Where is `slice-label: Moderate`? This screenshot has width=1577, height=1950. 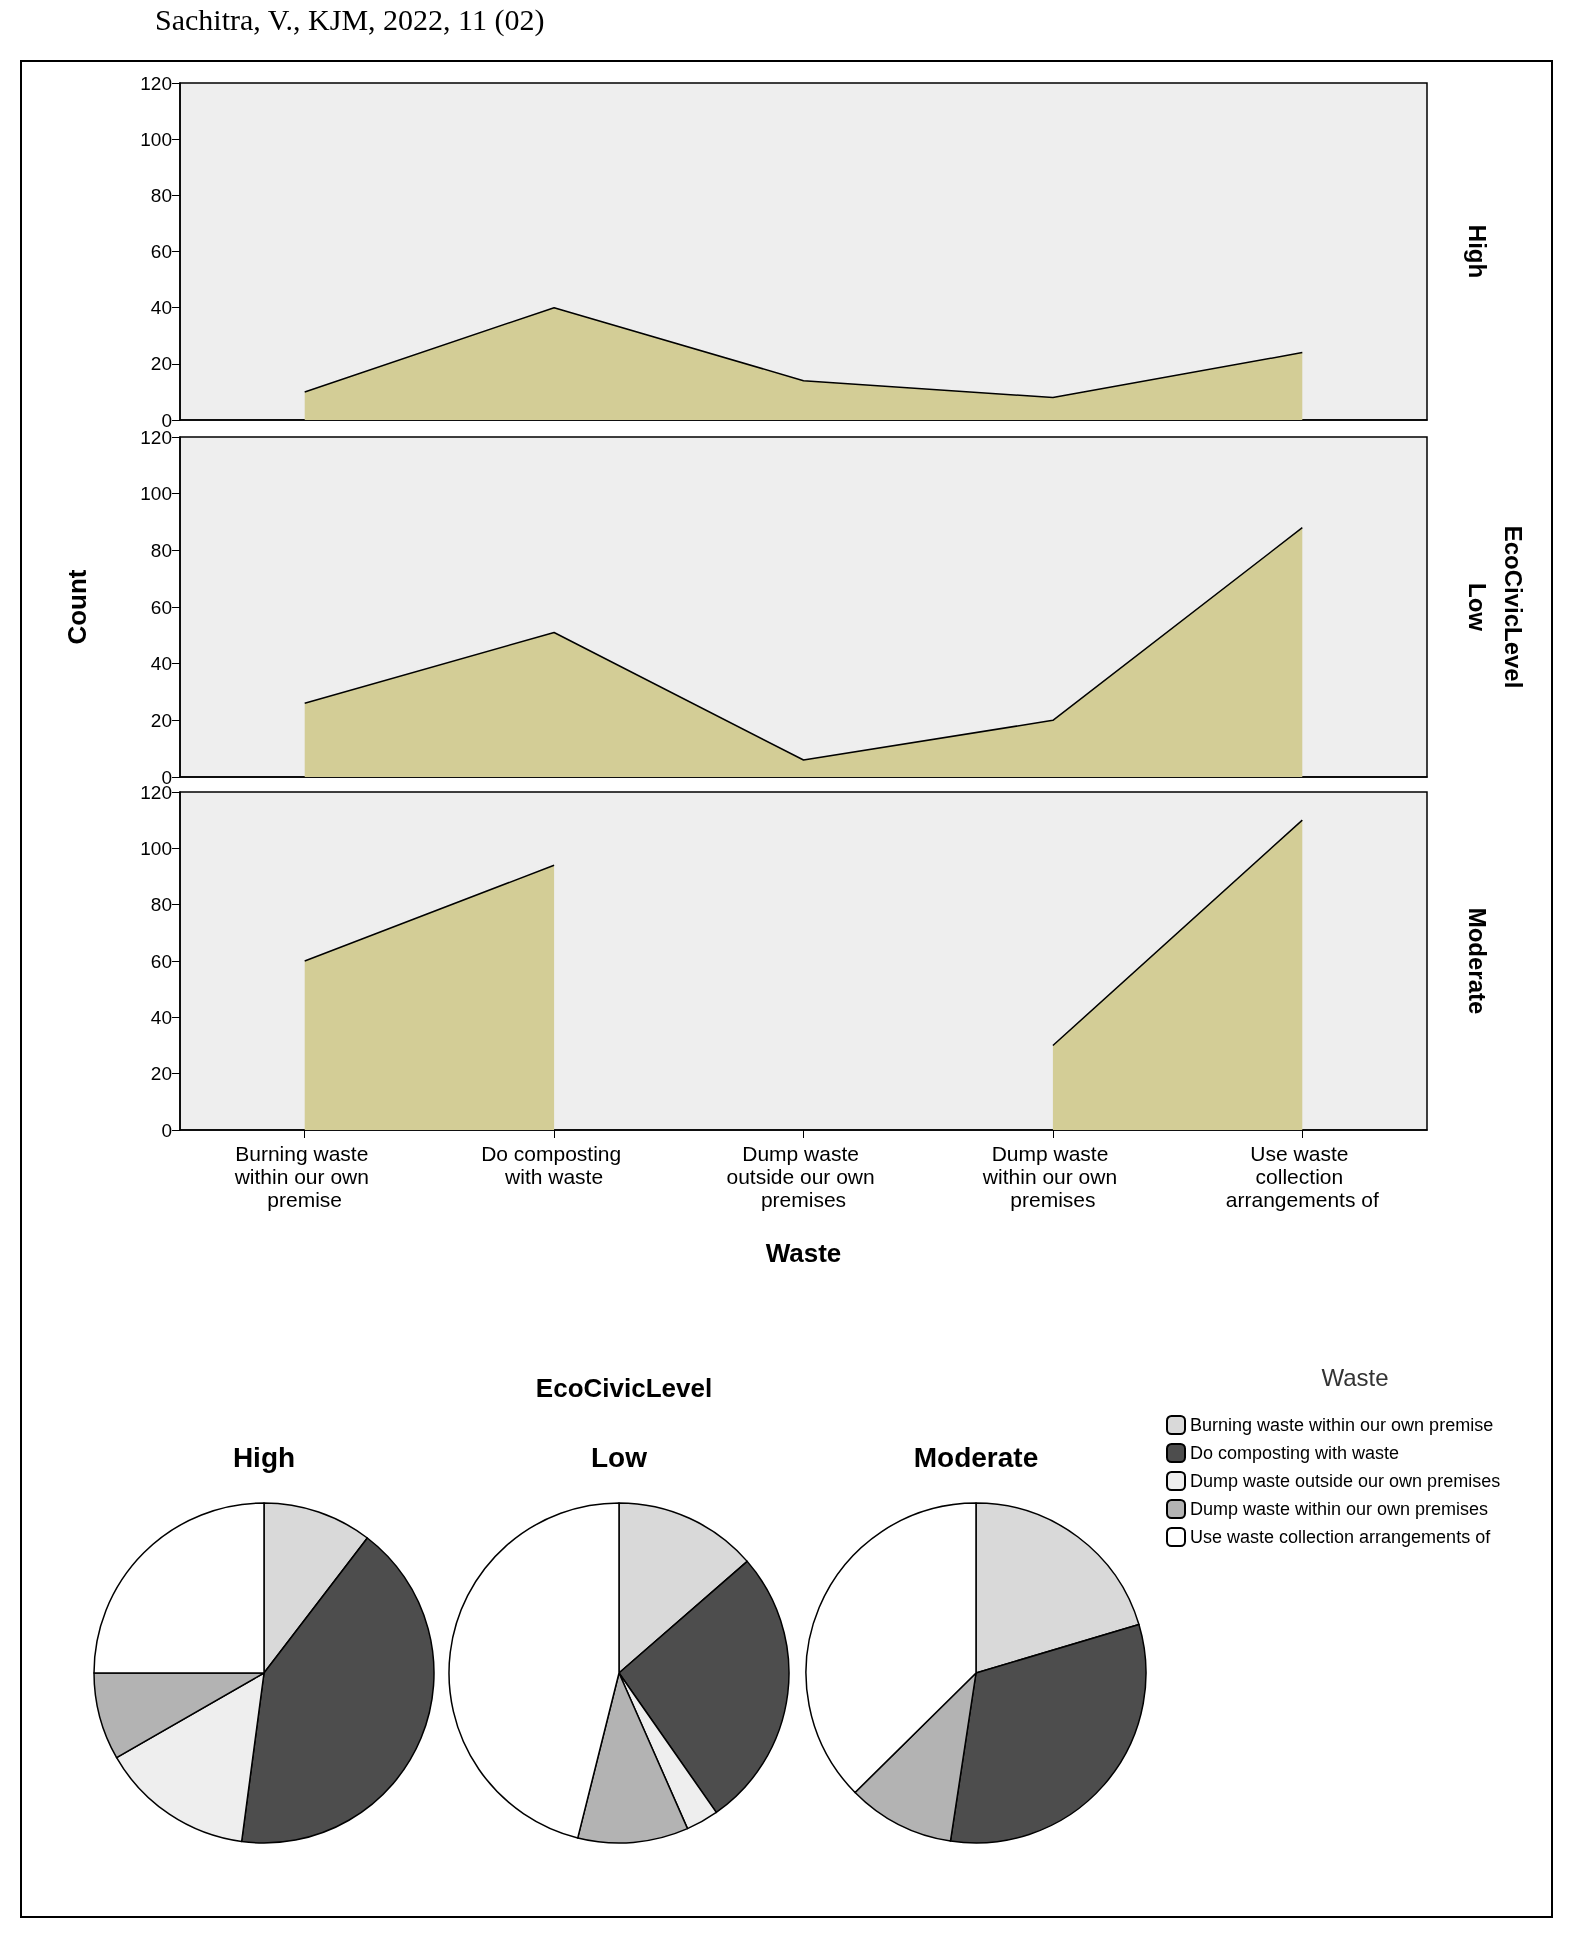
slice-label: Moderate is located at coordinates (976, 1457).